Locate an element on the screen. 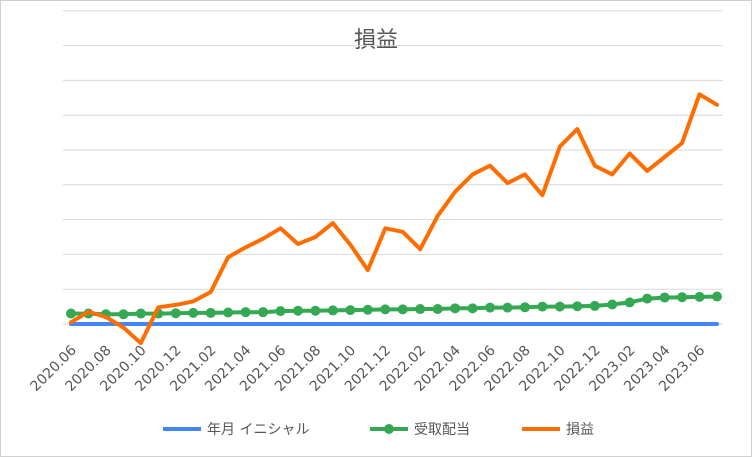  legend-item: 受取配当 is located at coordinates (420, 430).